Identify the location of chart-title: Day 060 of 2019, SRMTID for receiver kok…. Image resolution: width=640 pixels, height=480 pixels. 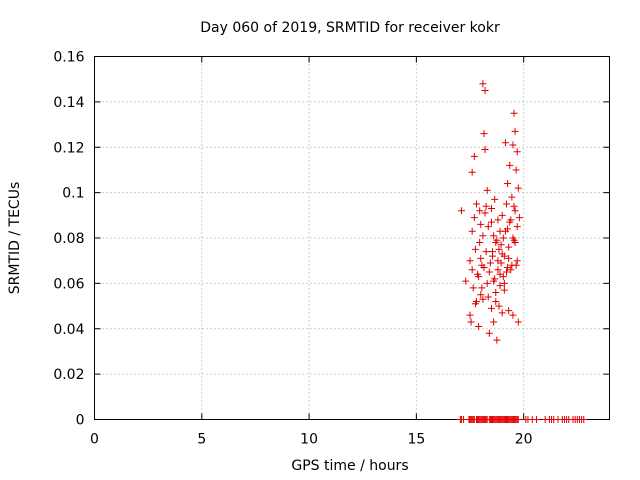
(350, 28).